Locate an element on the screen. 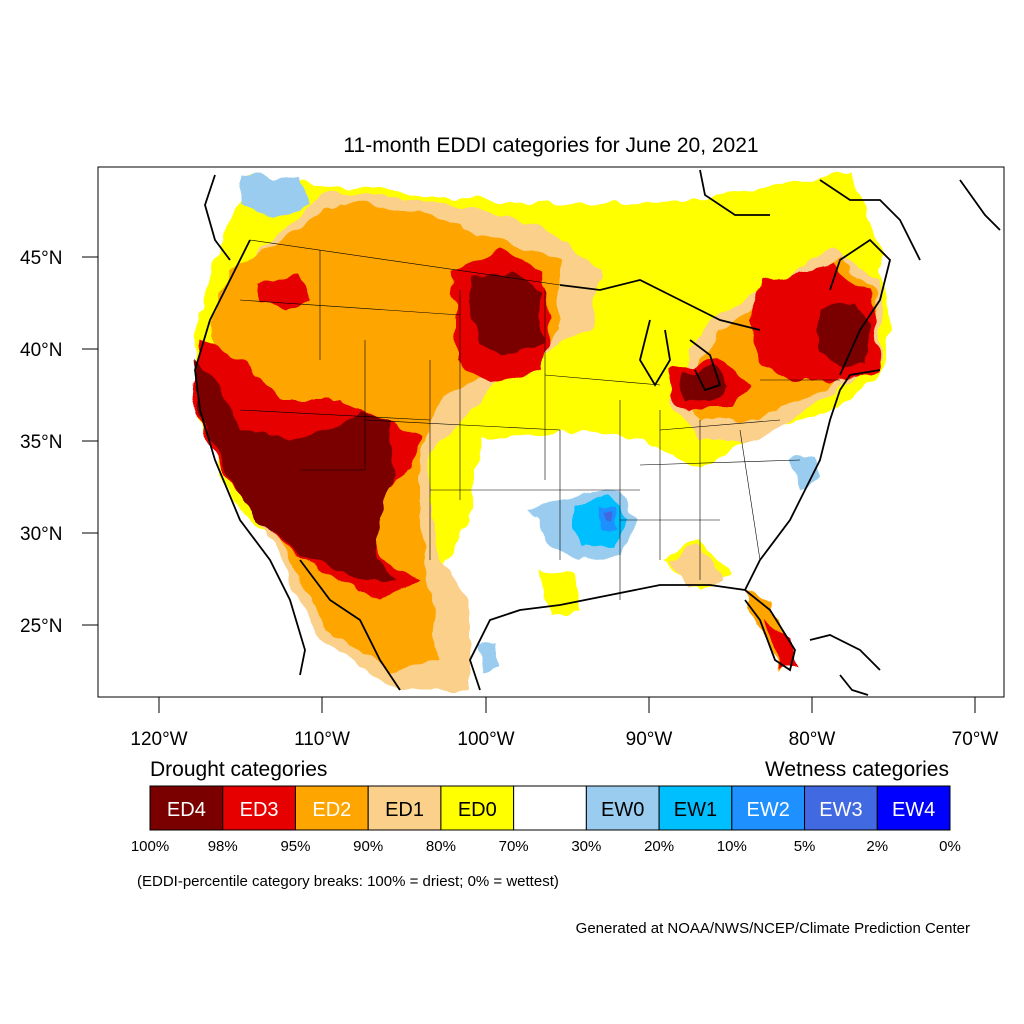 The image size is (1024, 1024). legend-swatch-label: ED3 is located at coordinates (259, 810).